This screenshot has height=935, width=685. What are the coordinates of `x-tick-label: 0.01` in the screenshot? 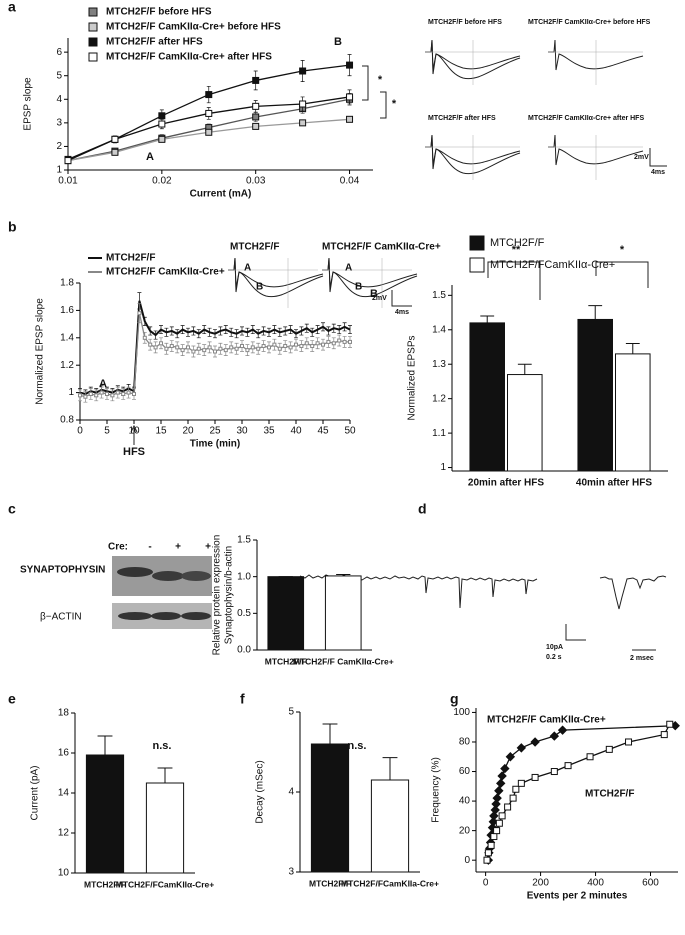 It's located at (68, 181).